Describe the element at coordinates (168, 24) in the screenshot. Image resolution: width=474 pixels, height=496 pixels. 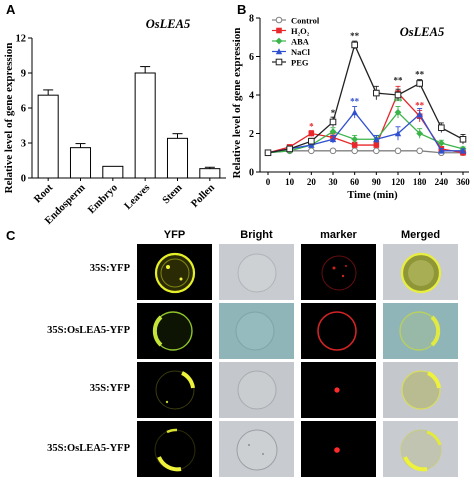
I see `chart-a-title: OsLEA5` at that location.